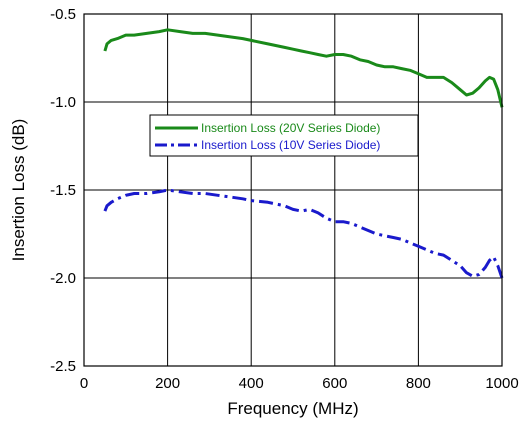  Describe the element at coordinates (251, 383) in the screenshot. I see `x-tick-label: 400` at that location.